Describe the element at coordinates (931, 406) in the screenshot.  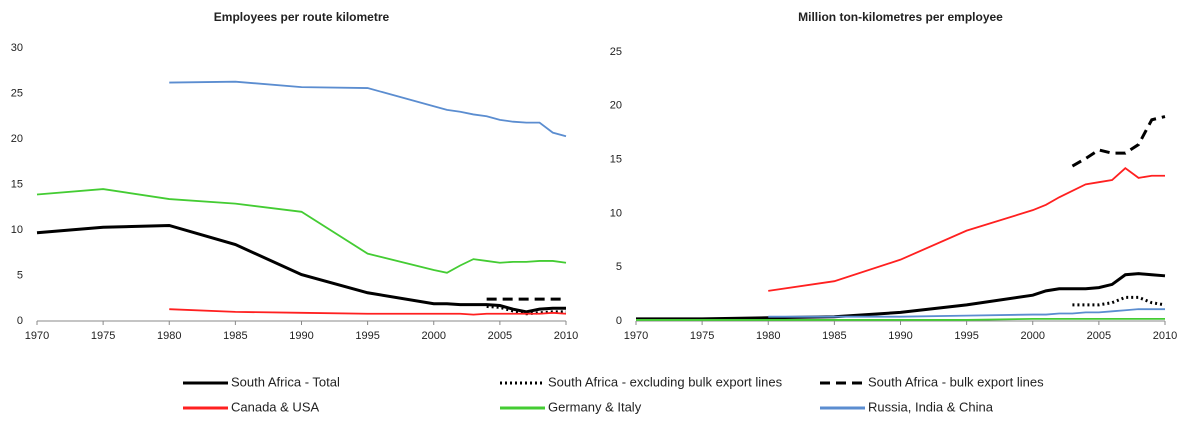
I see `legend-label: Russia, India & China` at that location.